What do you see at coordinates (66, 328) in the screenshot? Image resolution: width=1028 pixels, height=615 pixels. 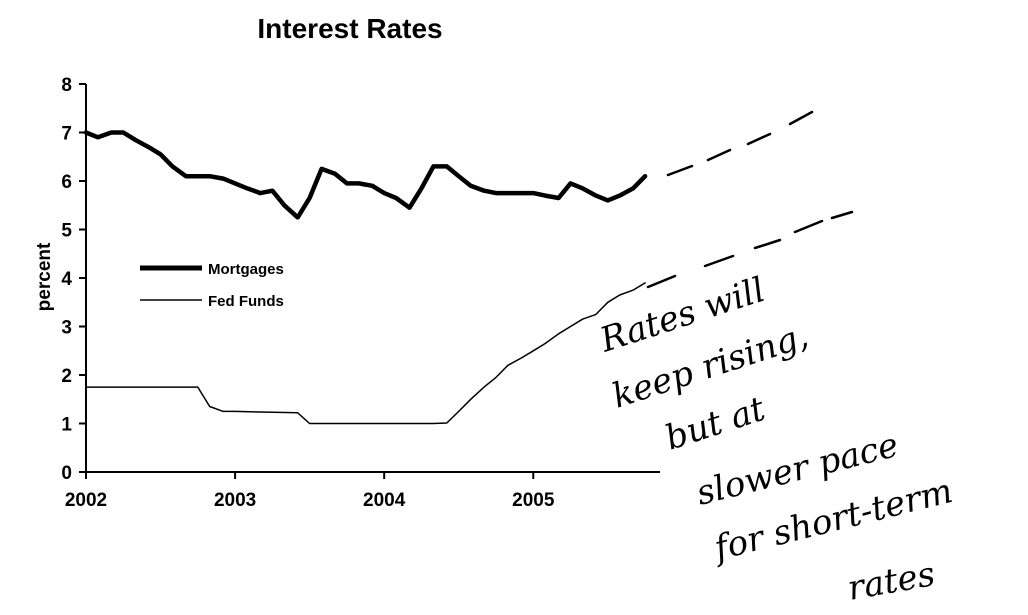 I see `y-tick-label: 3` at bounding box center [66, 328].